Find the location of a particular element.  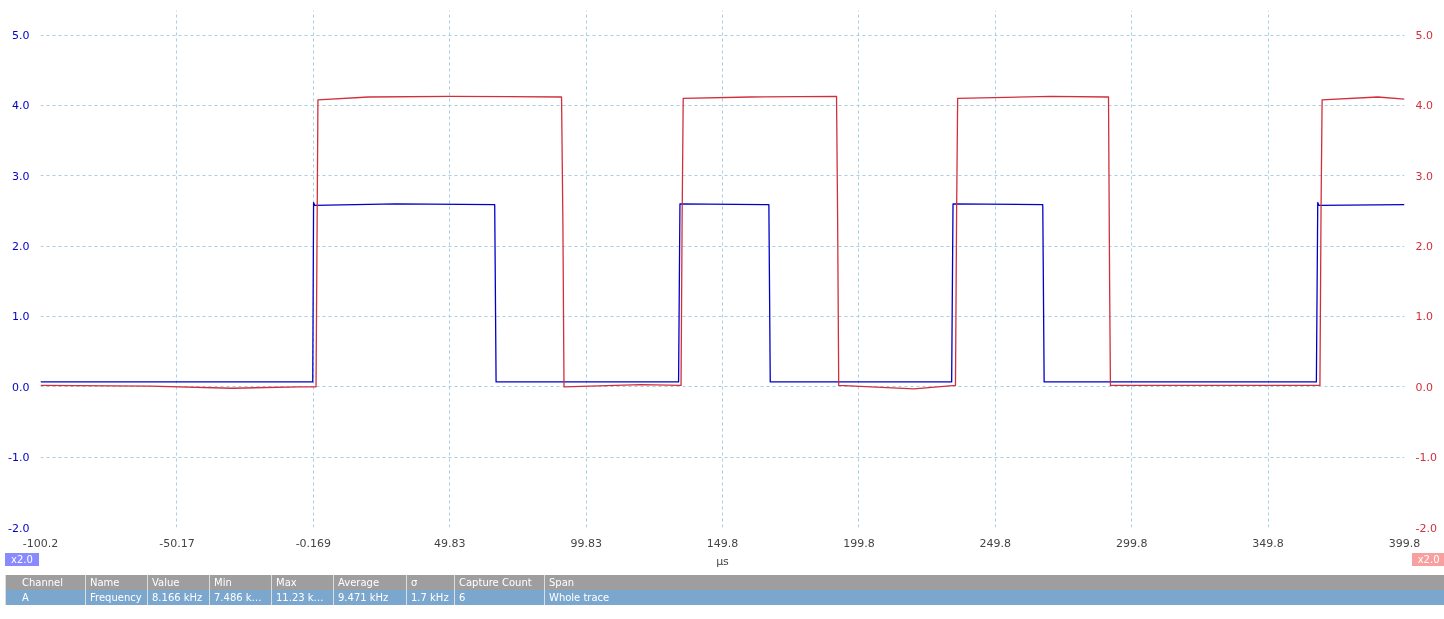

y-tick-label: 1.0 is located at coordinates (21, 317).